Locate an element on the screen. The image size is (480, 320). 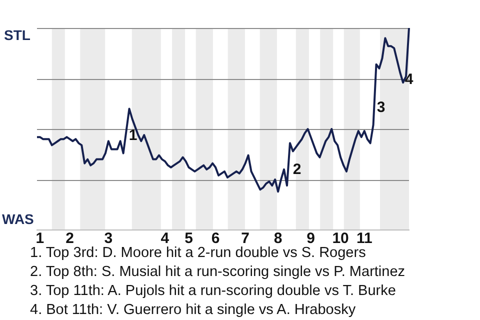
text: 3. Top 11th: A. Pujols hit a run-scoring double vs T. Burke is located at coordinates (213, 291).